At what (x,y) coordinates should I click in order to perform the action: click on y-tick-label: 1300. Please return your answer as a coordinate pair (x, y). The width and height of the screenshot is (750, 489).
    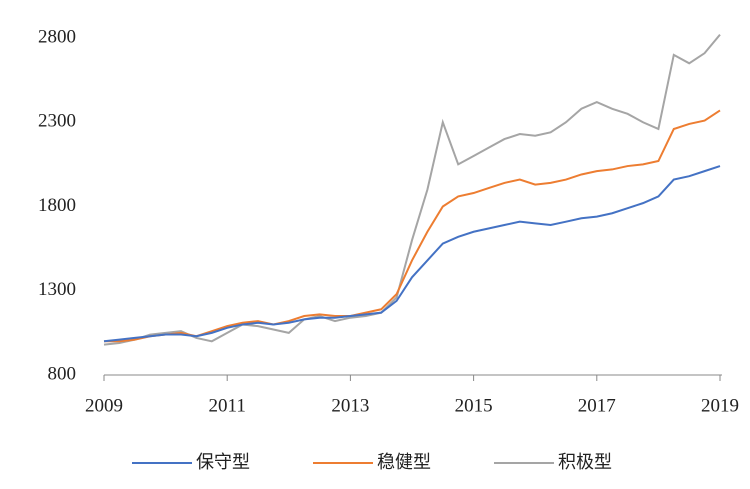
    Looking at the image, I should click on (57, 289).